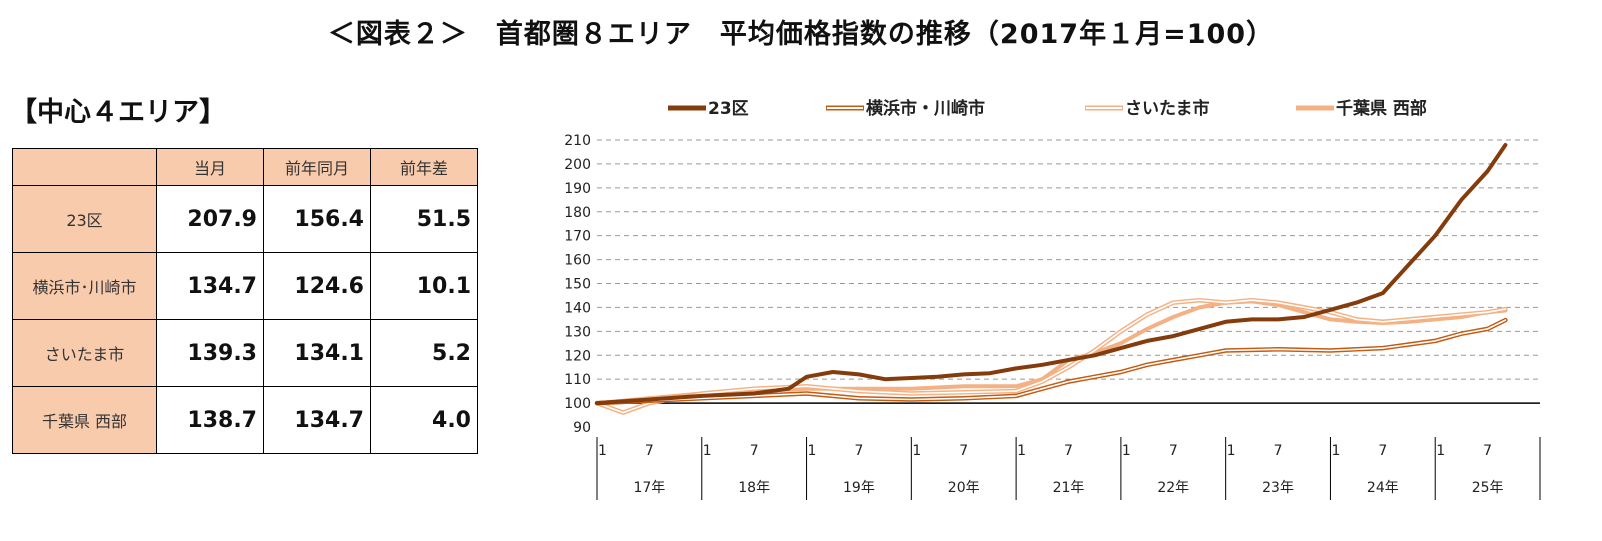 This screenshot has width=1602, height=541. What do you see at coordinates (925, 108) in the screenshot?
I see `legend-label: 横浜市・川崎市` at bounding box center [925, 108].